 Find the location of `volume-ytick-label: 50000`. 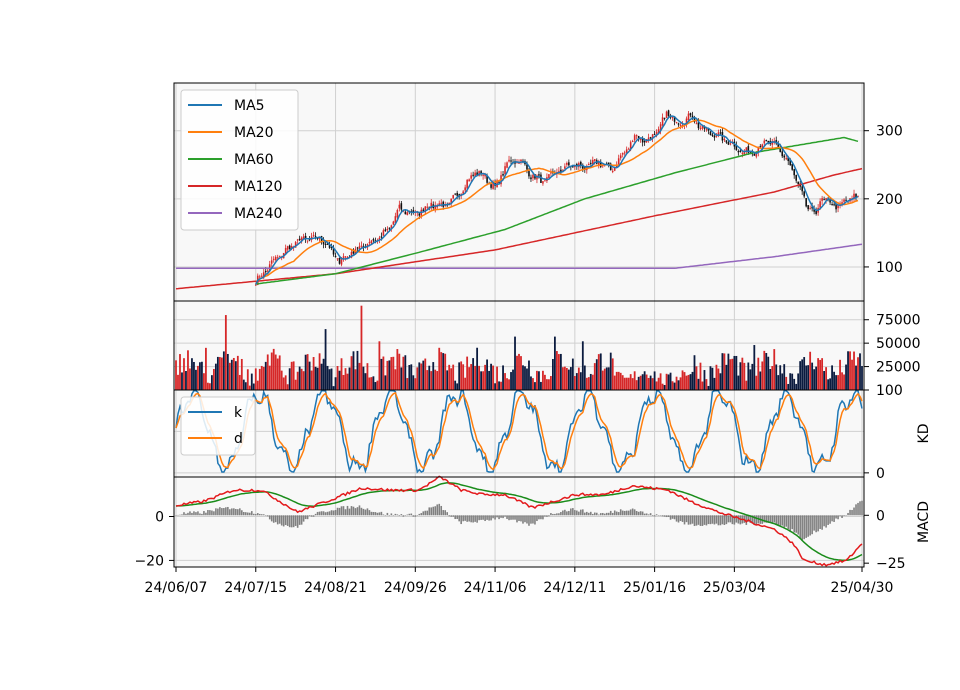

volume-ytick-label: 50000 is located at coordinates (898, 344).